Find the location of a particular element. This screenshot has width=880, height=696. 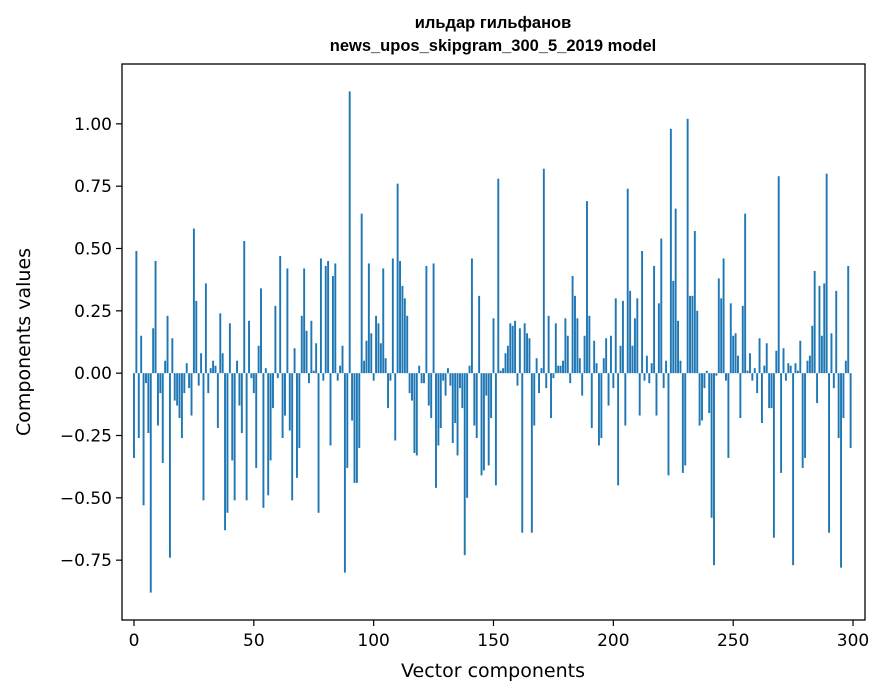

x-tick-label-300: 300 is located at coordinates (853, 641).